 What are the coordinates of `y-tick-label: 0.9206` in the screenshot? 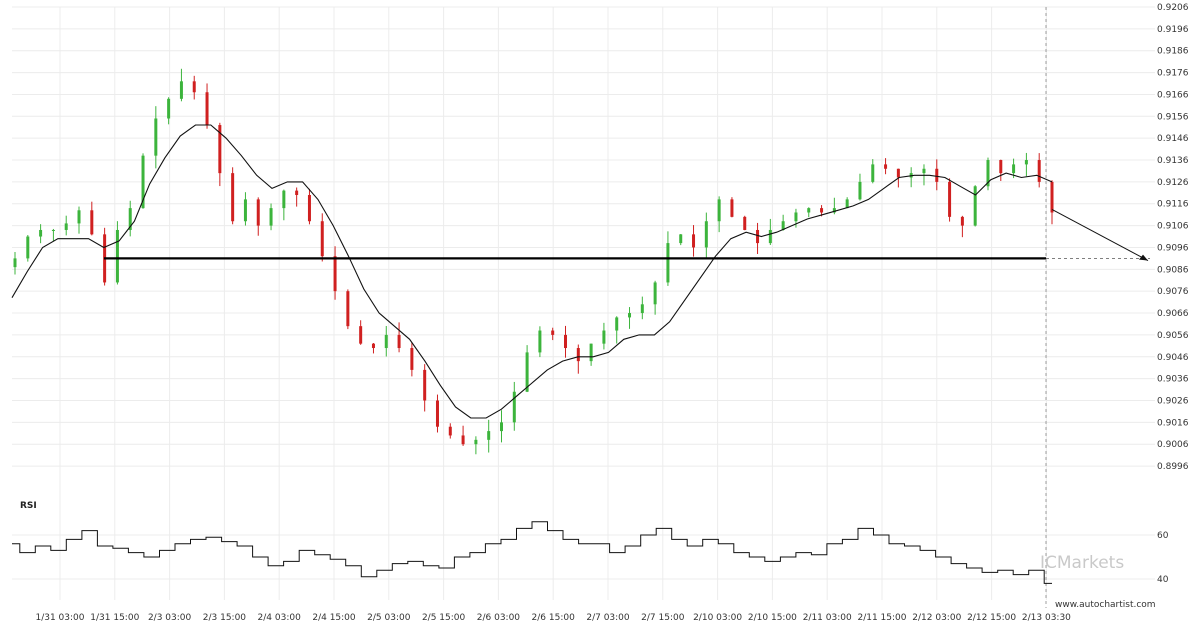 It's located at (1173, 8).